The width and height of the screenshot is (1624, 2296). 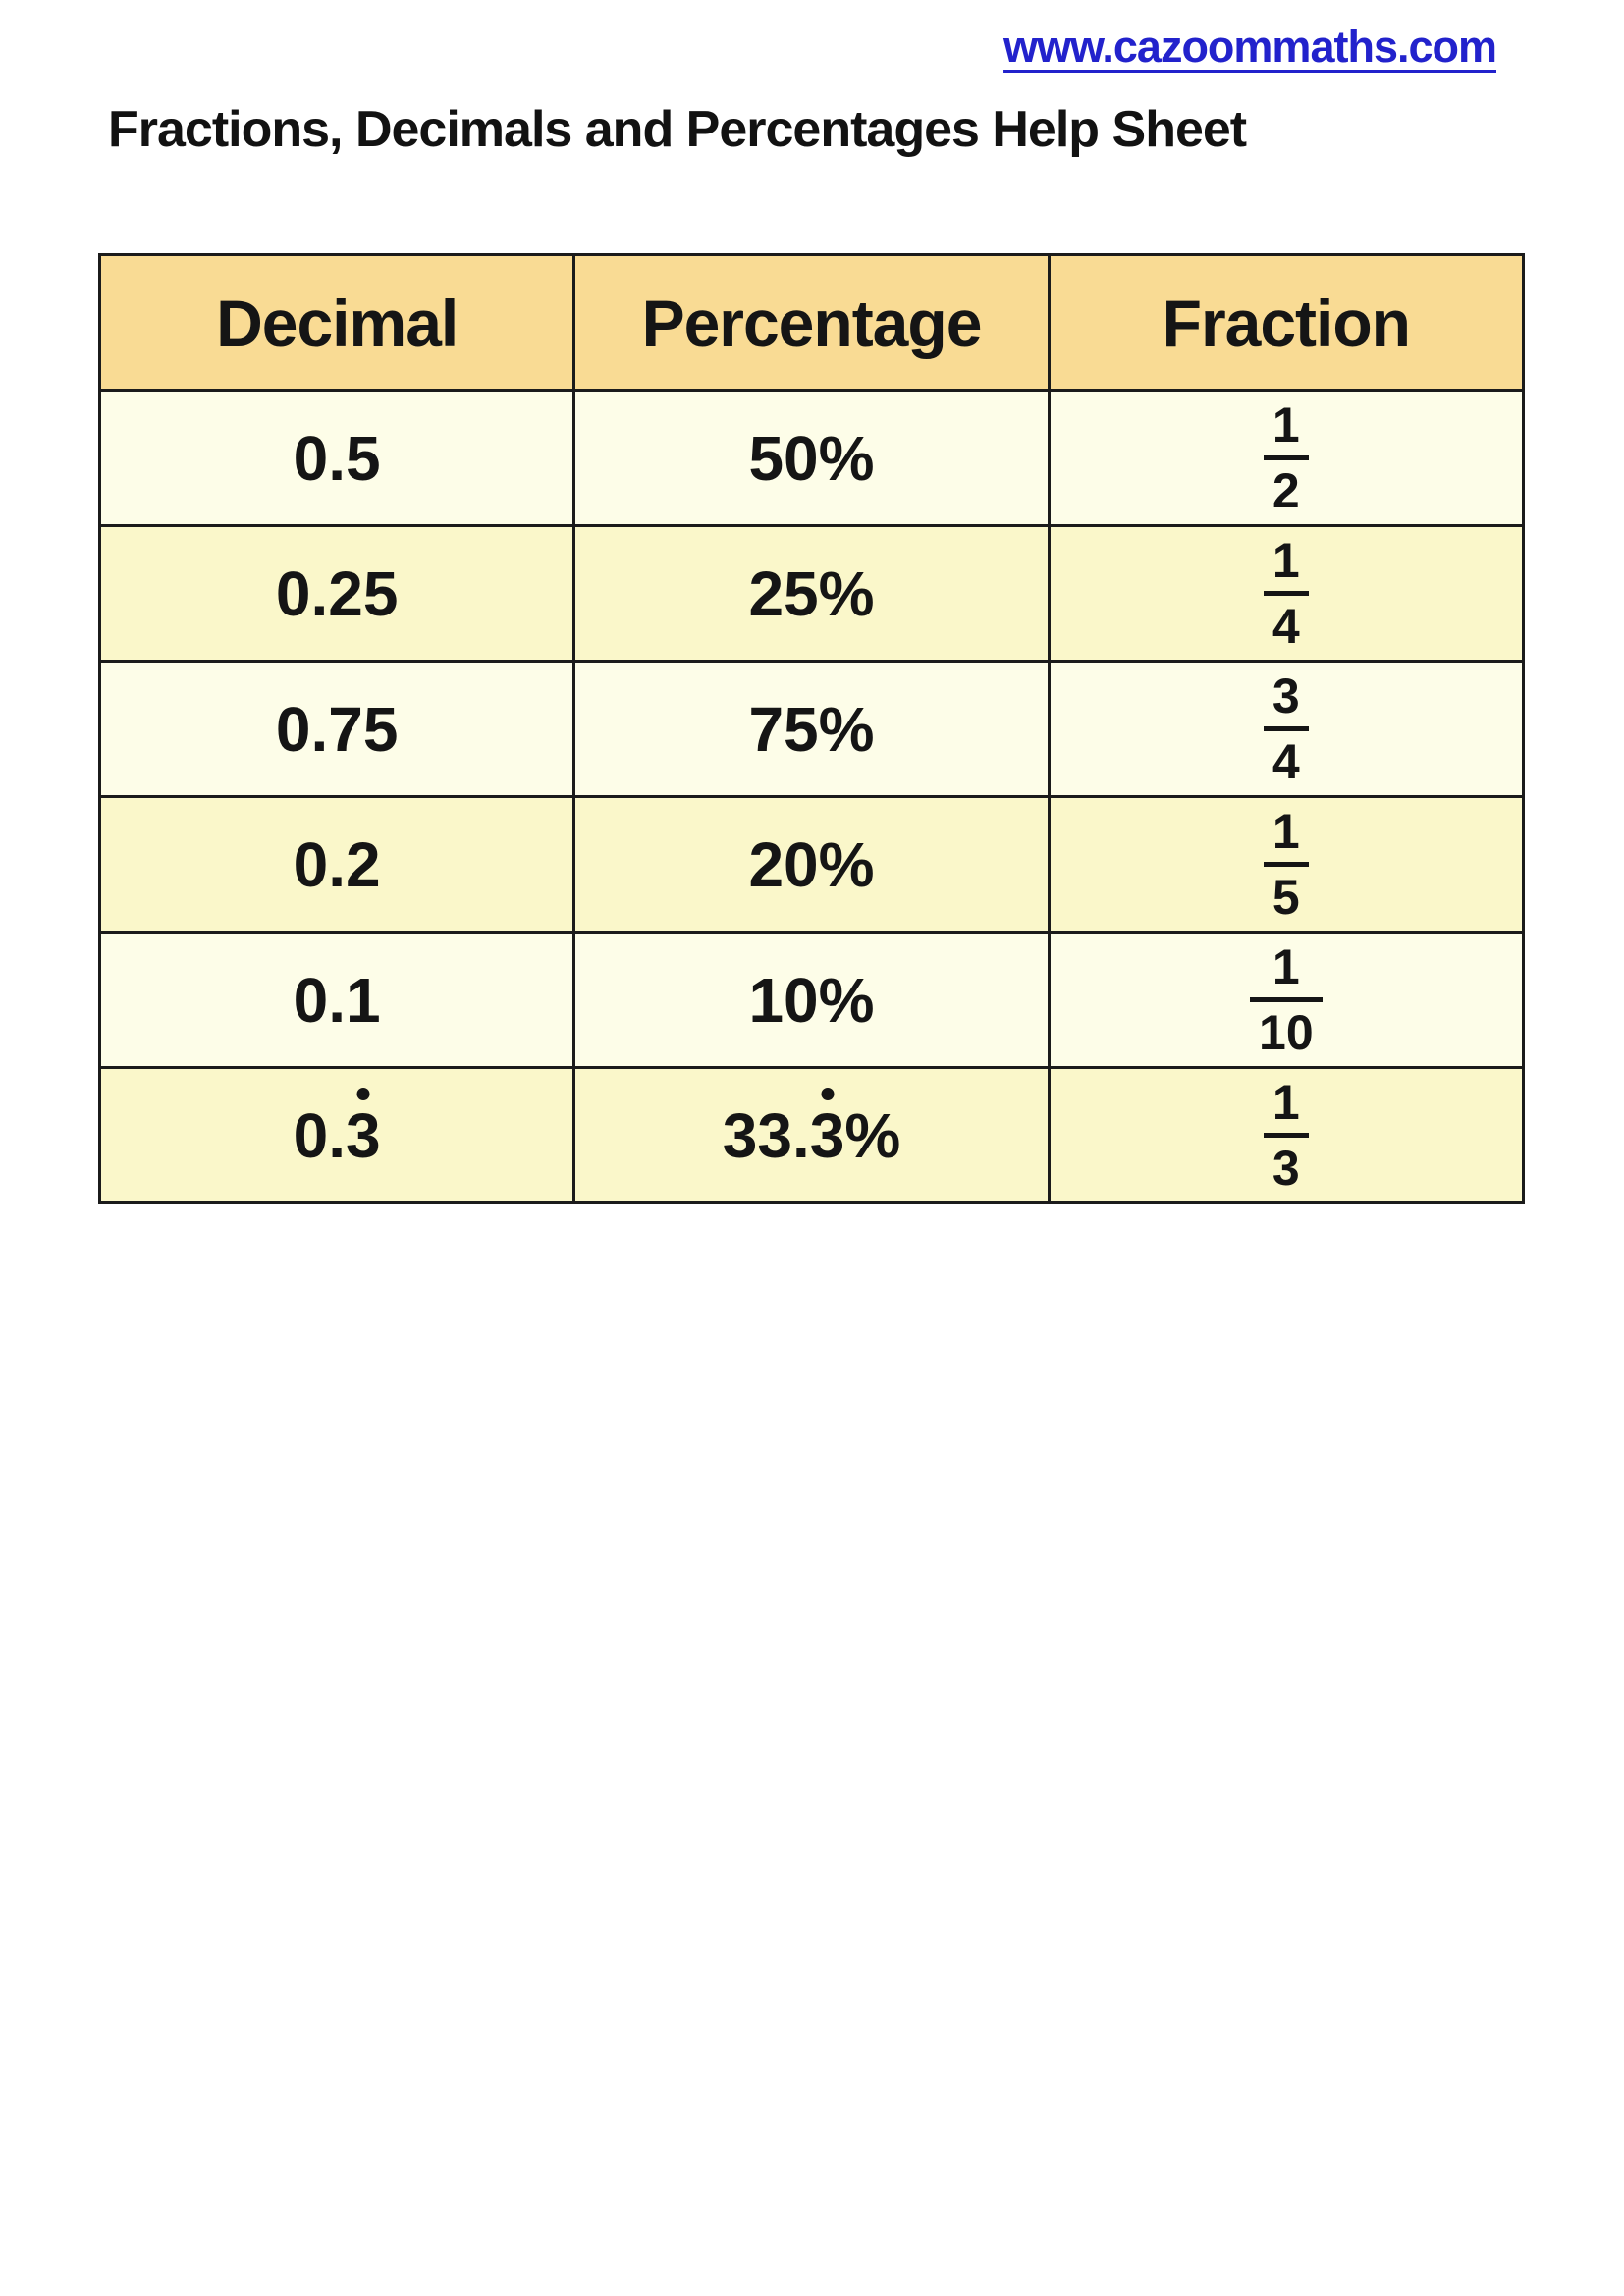 What do you see at coordinates (336, 322) in the screenshot?
I see `column-header-decimal: Decimal` at bounding box center [336, 322].